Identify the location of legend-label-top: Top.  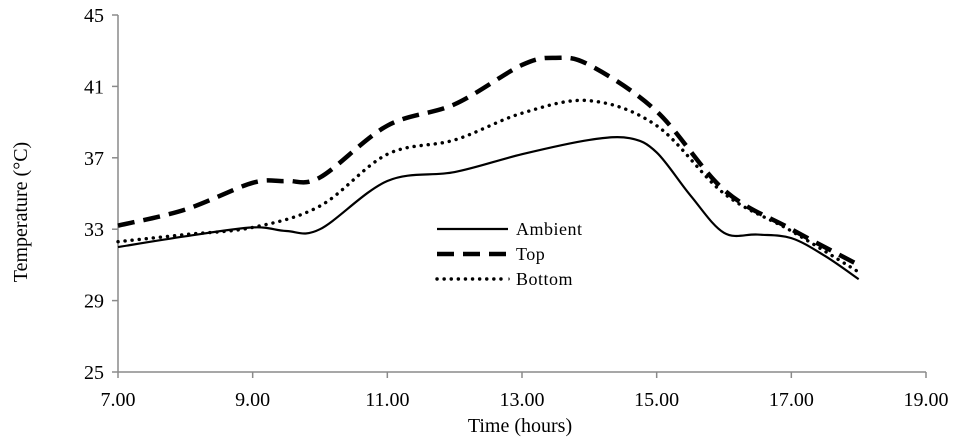
(530, 254).